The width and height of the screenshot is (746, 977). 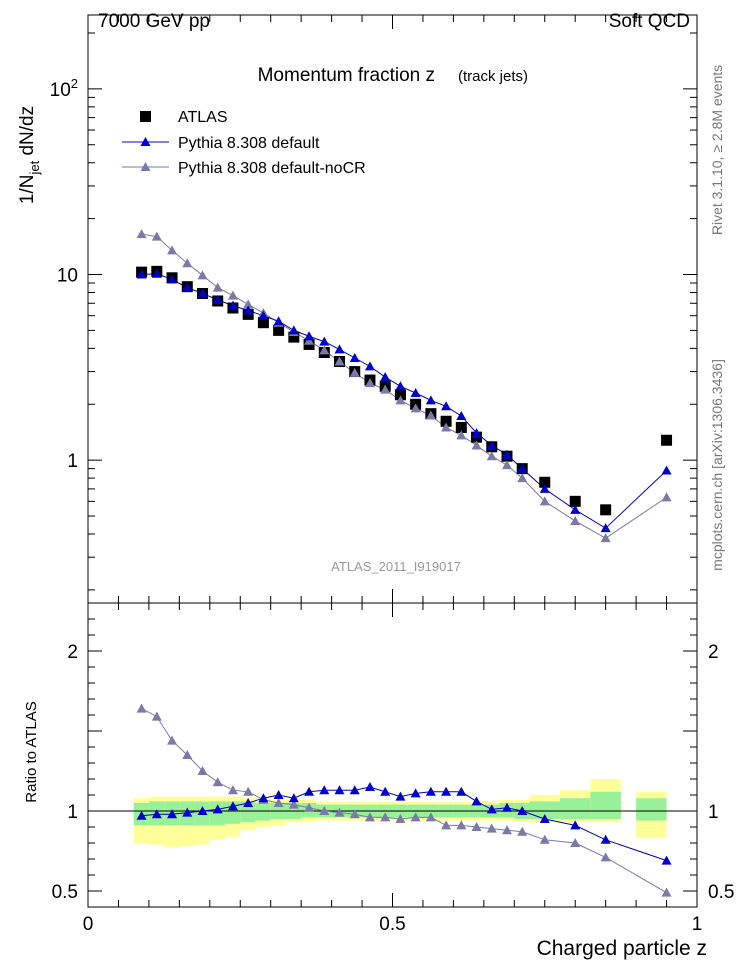 What do you see at coordinates (392, 924) in the screenshot?
I see `x-tick-label: 0.5` at bounding box center [392, 924].